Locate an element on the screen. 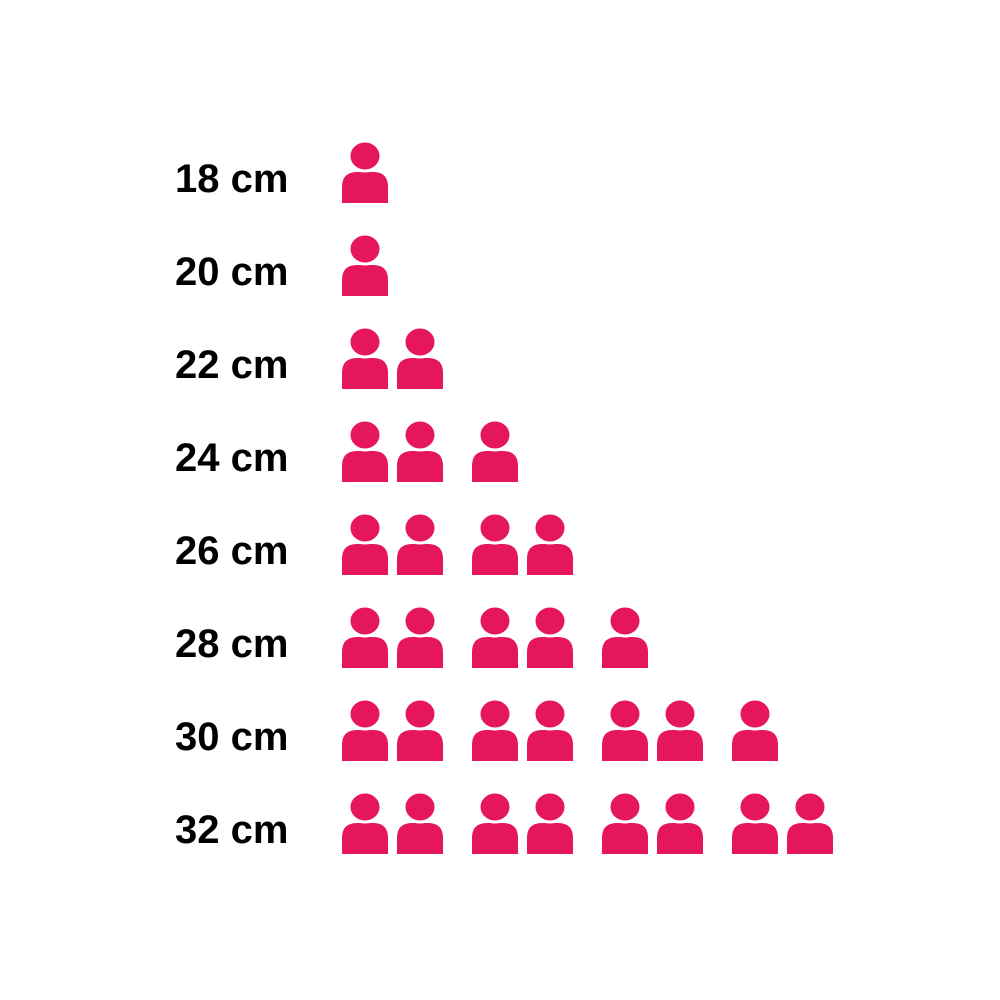  pictogram-row: 30 cm is located at coordinates (505, 730).